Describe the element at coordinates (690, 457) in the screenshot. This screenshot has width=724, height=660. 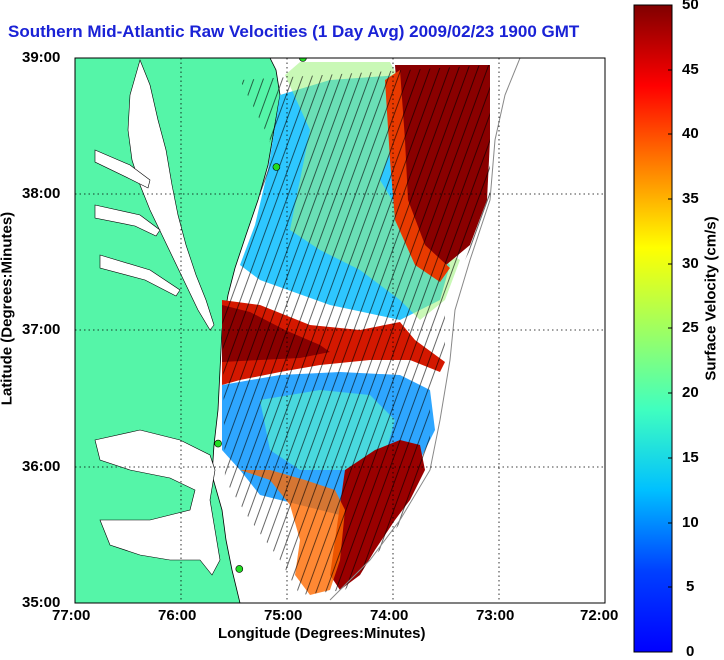
I see `colorbar-tick-label: 15` at that location.